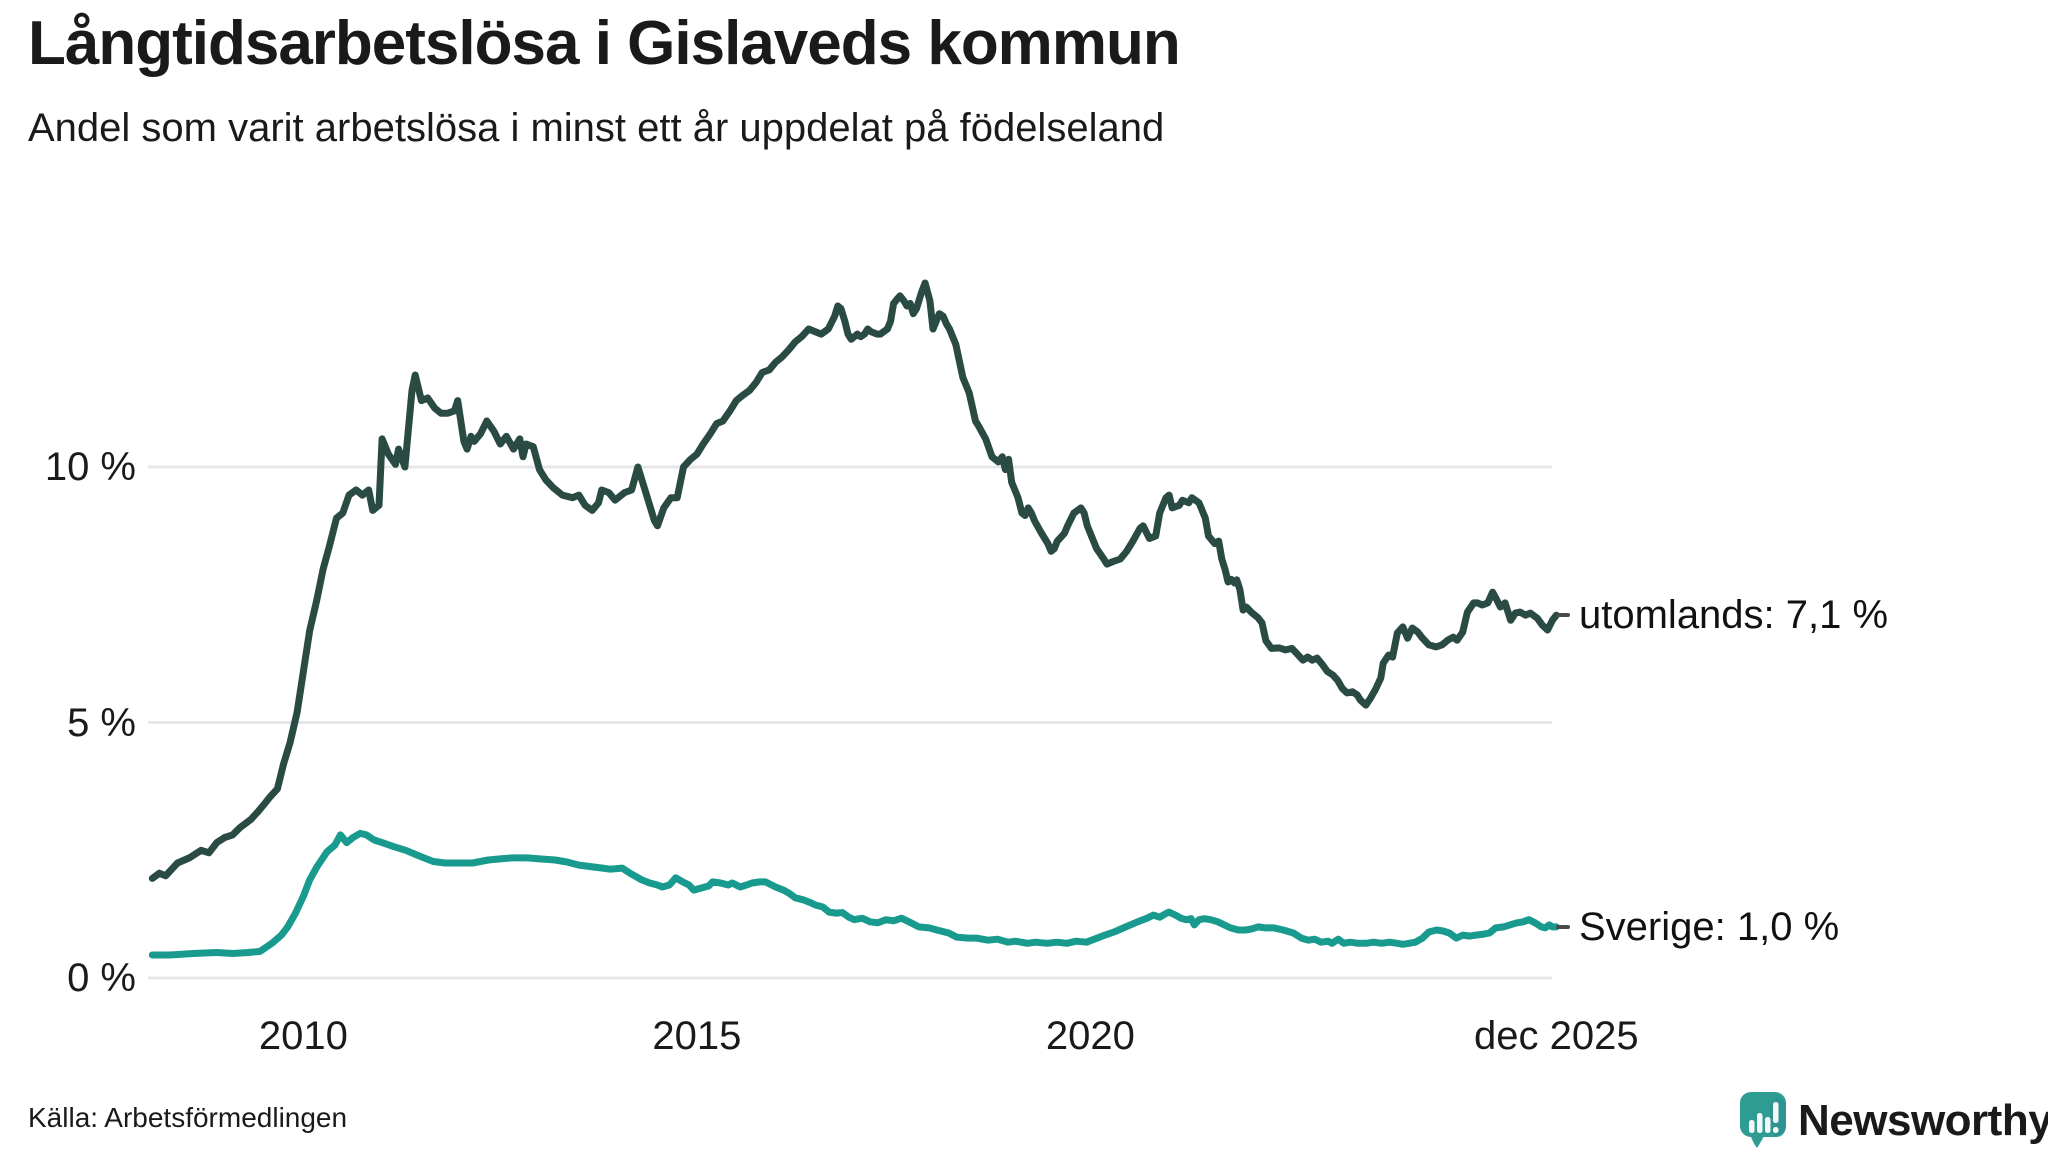  What do you see at coordinates (1763, 1120) in the screenshot?
I see `speech-bubble-bar-chart-icon` at bounding box center [1763, 1120].